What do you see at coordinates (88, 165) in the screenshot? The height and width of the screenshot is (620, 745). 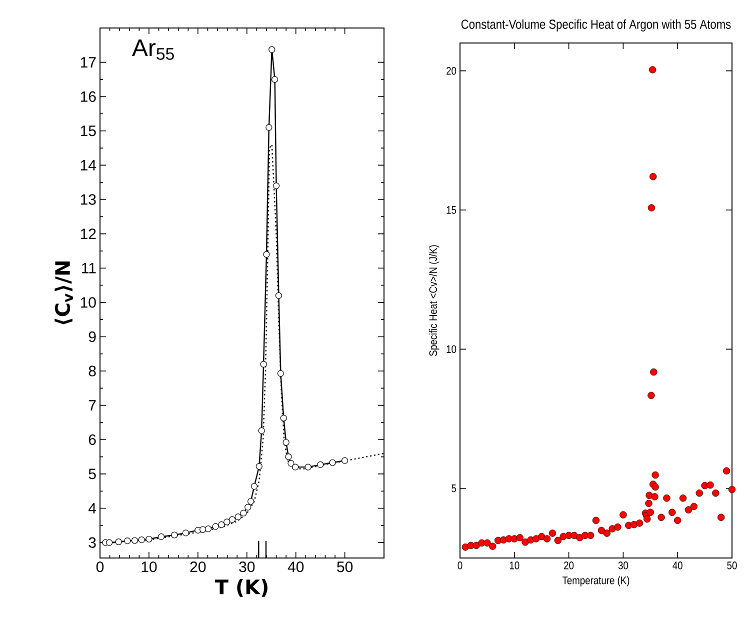 I see `y-tick-label: 14` at bounding box center [88, 165].